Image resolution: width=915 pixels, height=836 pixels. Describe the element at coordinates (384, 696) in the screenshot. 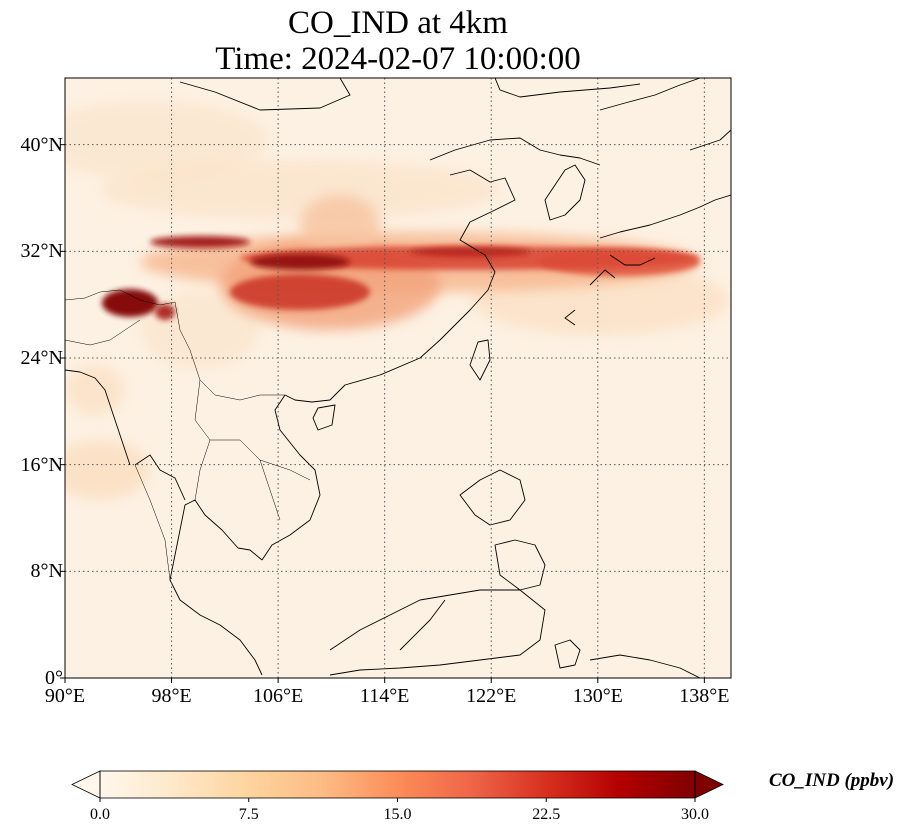

I see `lon-label-114: 114°E` at that location.